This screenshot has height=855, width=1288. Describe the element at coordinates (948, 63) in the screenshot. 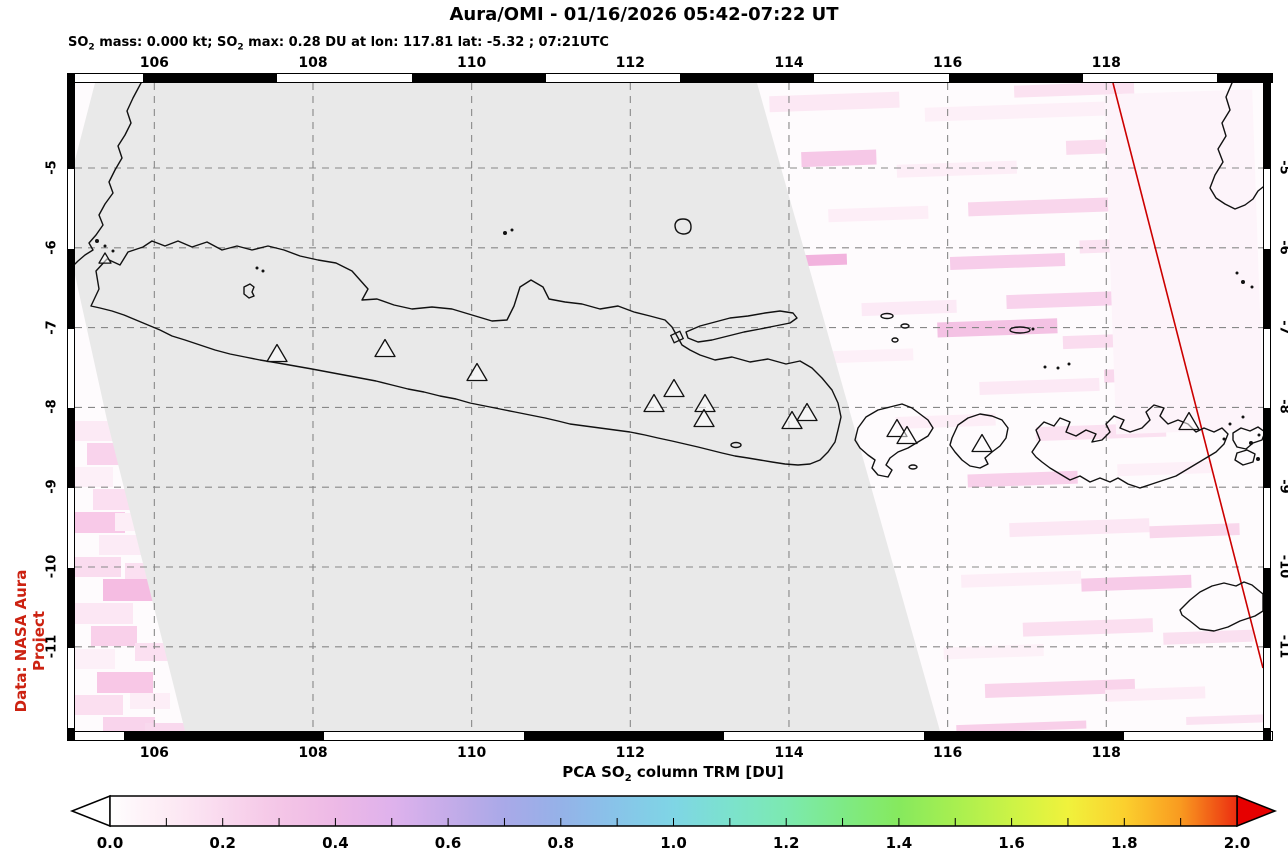

I see `lon-tick-label-top: 116` at that location.